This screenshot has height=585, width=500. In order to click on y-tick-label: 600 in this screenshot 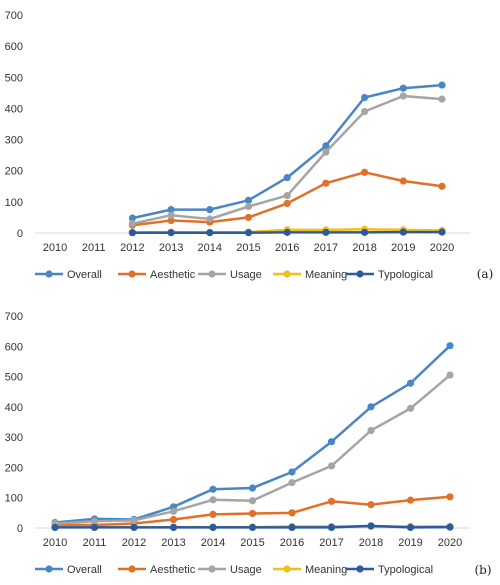, I will do `click(14, 347)`.